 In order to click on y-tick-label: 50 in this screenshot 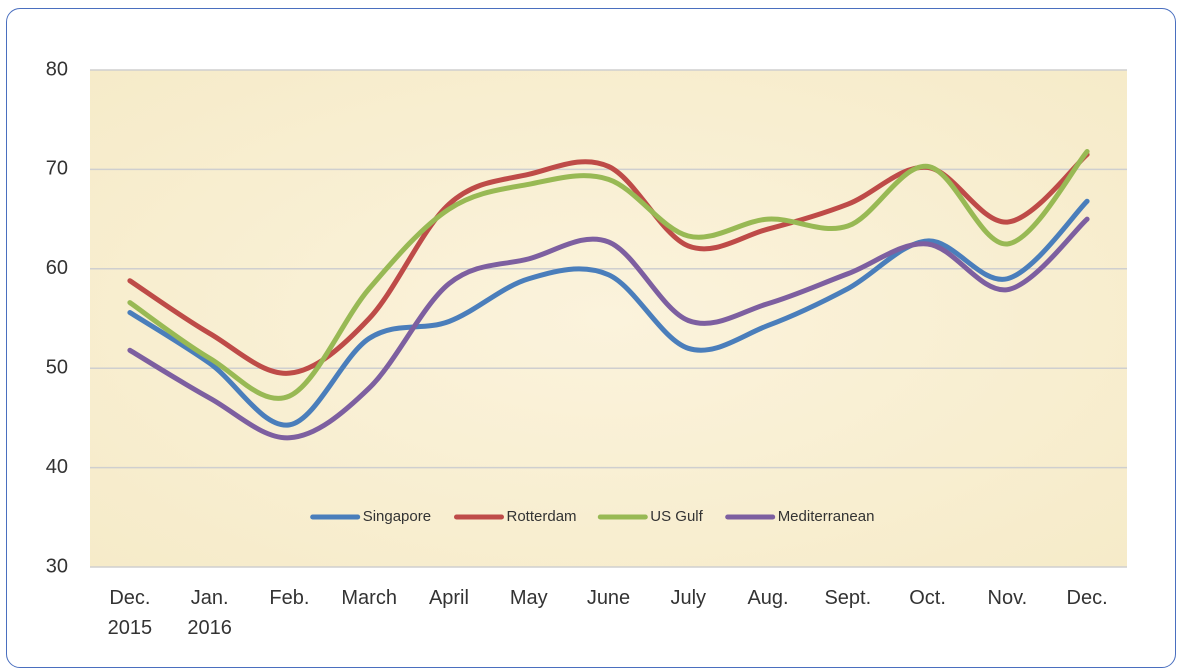, I will do `click(57, 367)`.